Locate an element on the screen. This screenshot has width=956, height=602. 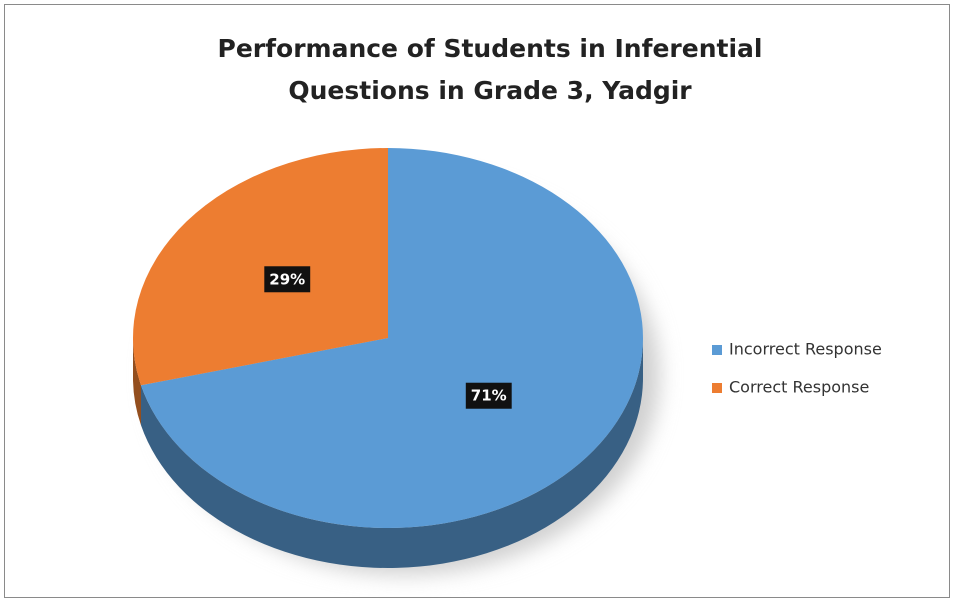
data-label: 71% is located at coordinates (489, 396).